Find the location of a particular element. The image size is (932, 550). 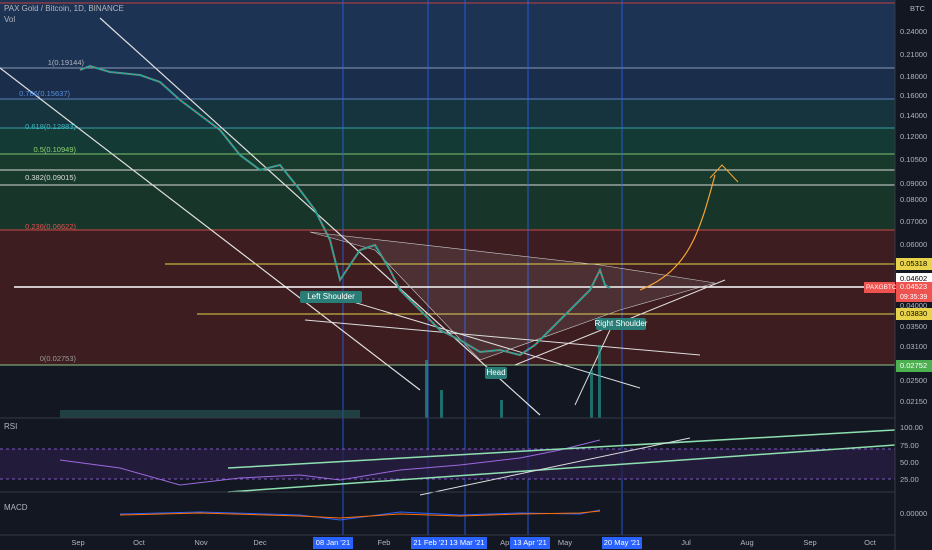

fib-label: 0.382(0.09015) is located at coordinates (50, 177).